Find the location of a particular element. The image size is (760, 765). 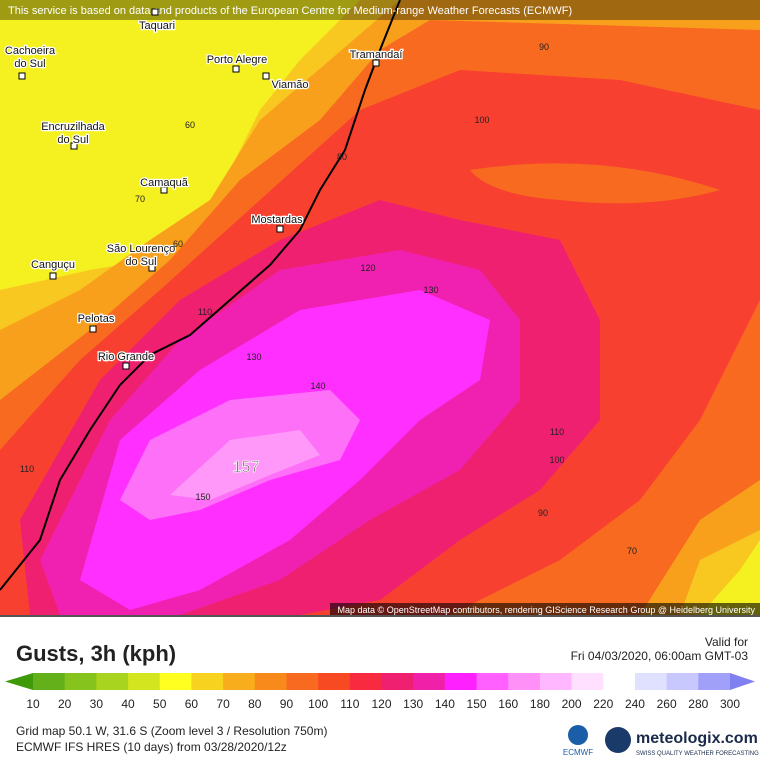

city-label: Camaquã is located at coordinates (164, 183).